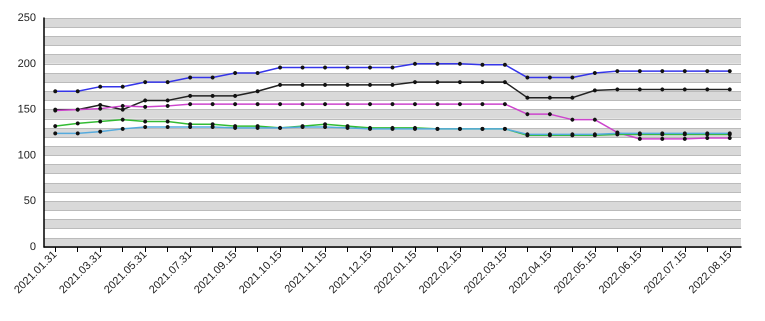 The width and height of the screenshot is (765, 321). What do you see at coordinates (27, 110) in the screenshot?
I see `y-tick-label: 150` at bounding box center [27, 110].